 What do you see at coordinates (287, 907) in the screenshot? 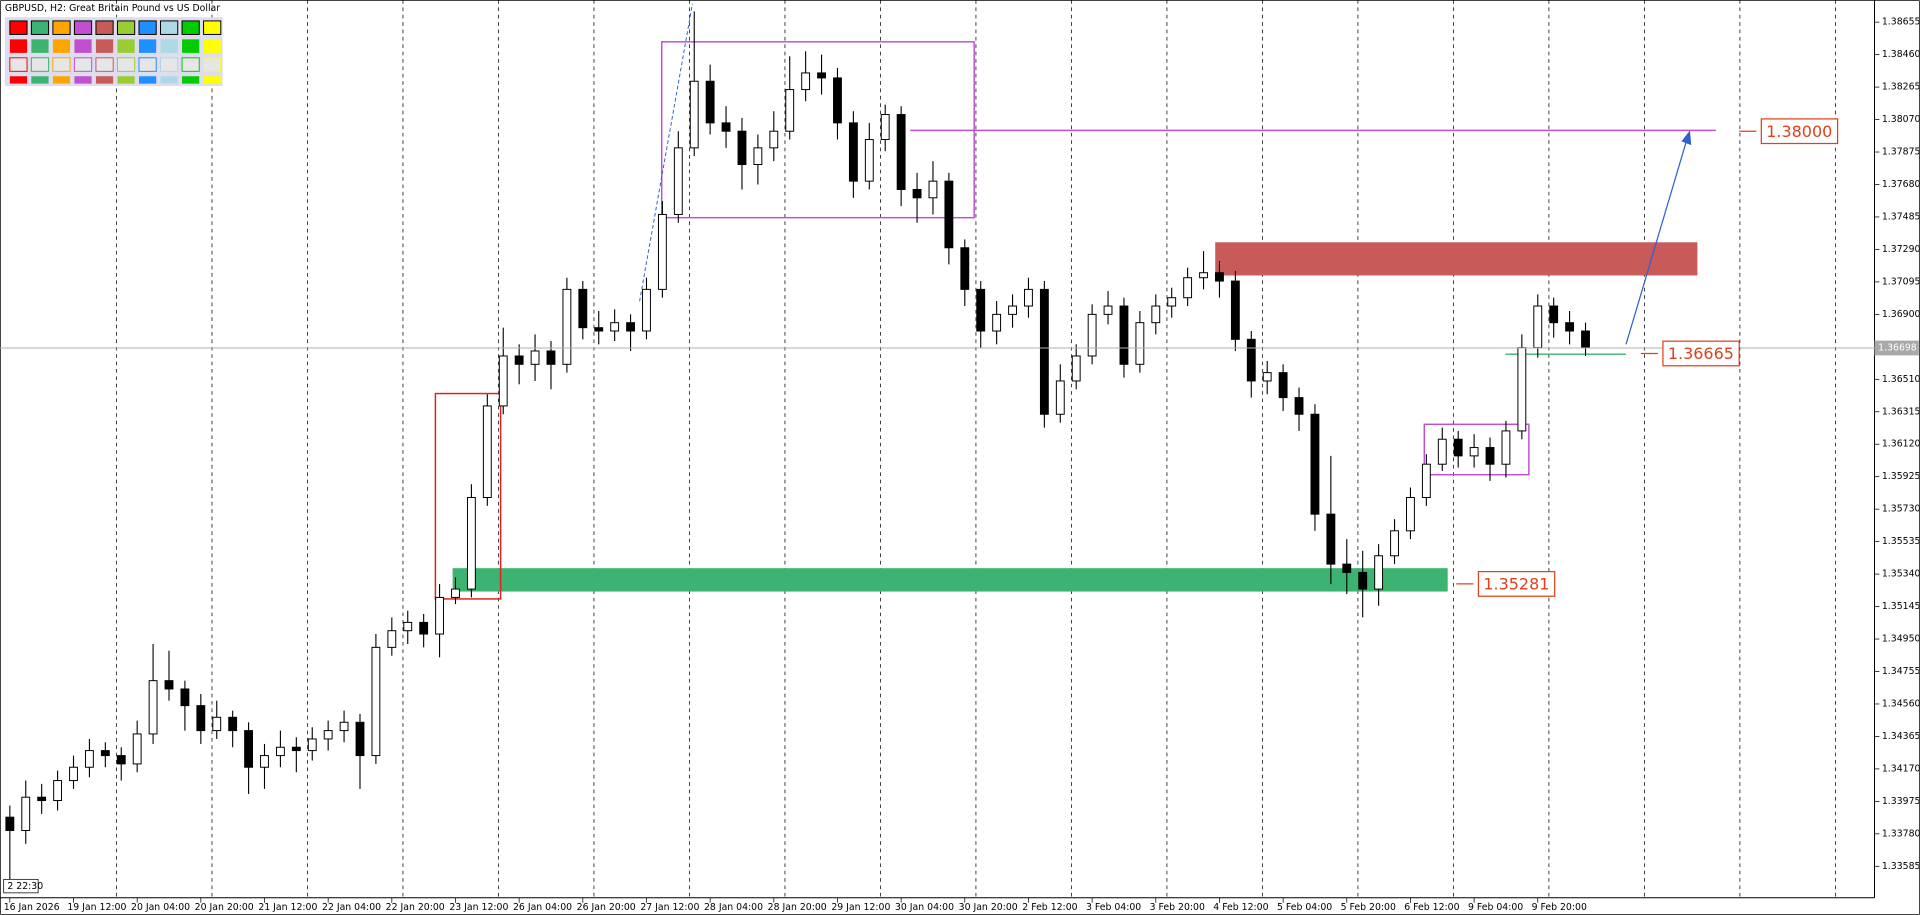
I see `x-tick-label: 21 Jan 12:00` at bounding box center [287, 907].